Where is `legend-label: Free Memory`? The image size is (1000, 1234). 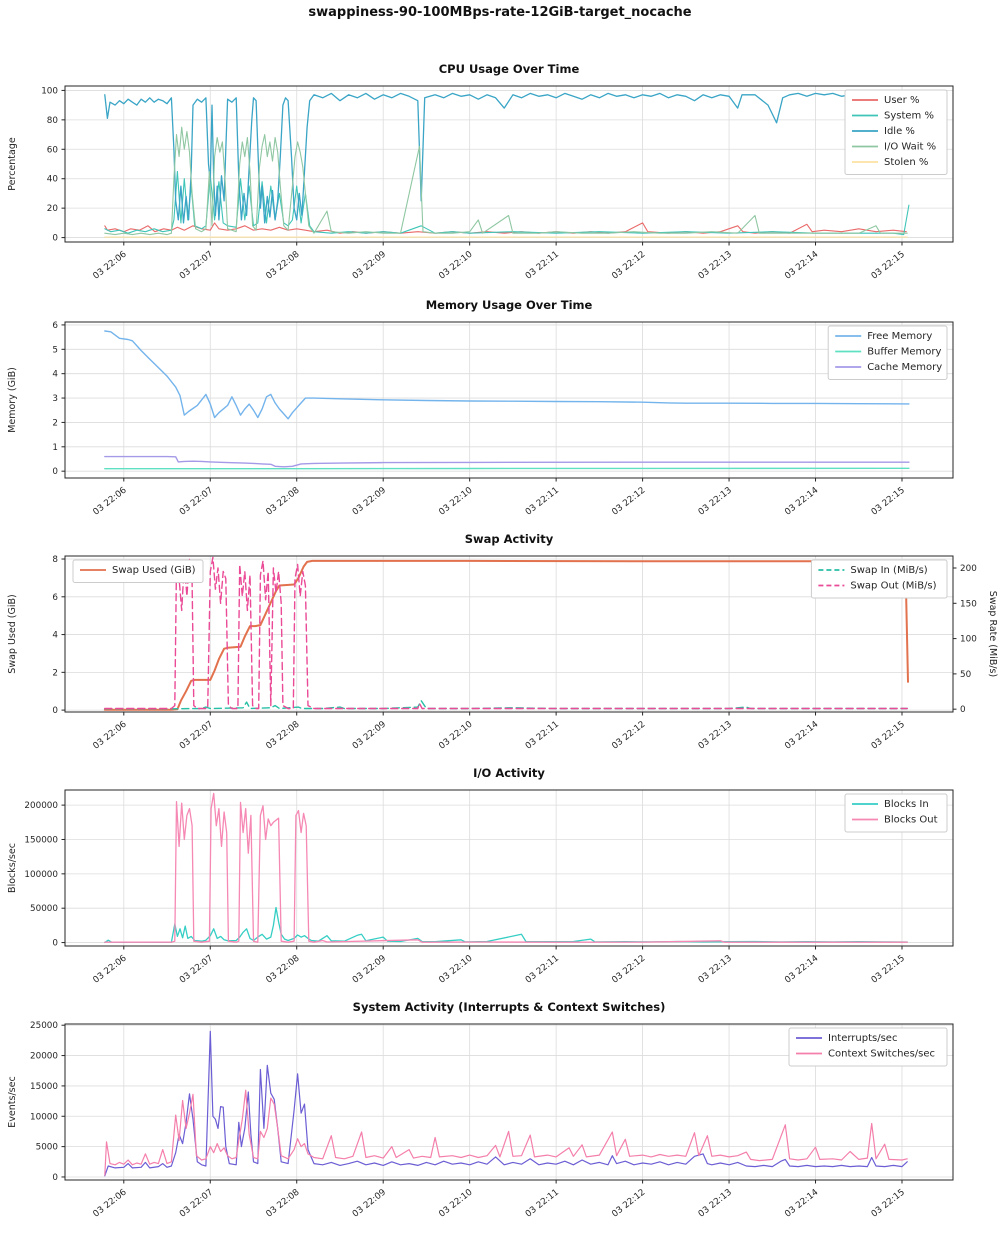
legend-label: Free Memory is located at coordinates (899, 336).